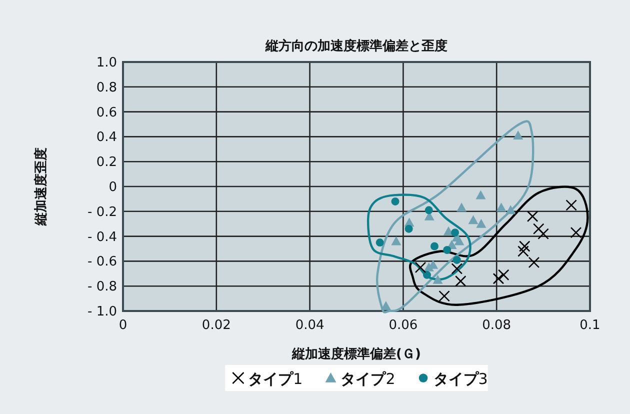 The width and height of the screenshot is (630, 414). What do you see at coordinates (102, 287) in the screenshot?
I see `y-tick-label: - 0.8` at bounding box center [102, 287].